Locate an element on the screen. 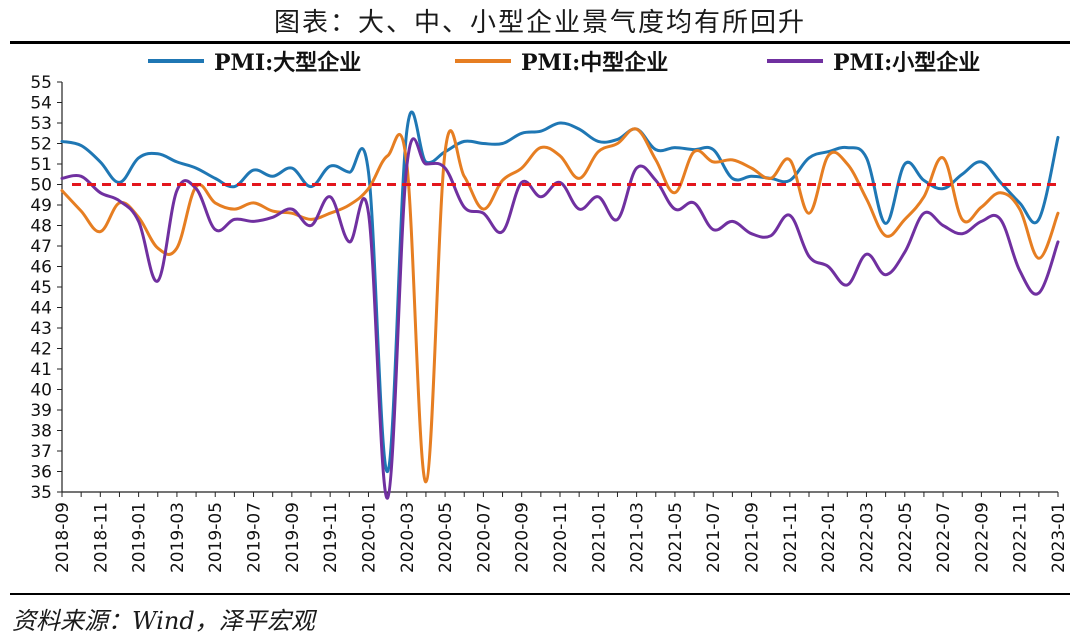 The width and height of the screenshot is (1080, 643). x-tick-label: 2020-01 is located at coordinates (369, 537).